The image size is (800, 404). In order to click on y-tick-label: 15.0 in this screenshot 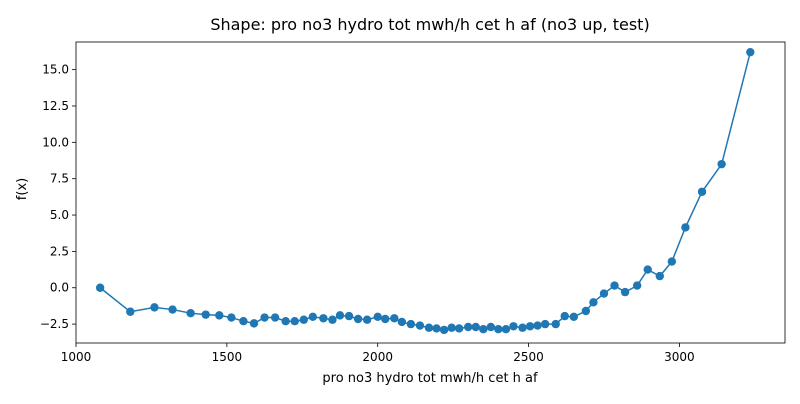, I will do `click(55, 70)`.